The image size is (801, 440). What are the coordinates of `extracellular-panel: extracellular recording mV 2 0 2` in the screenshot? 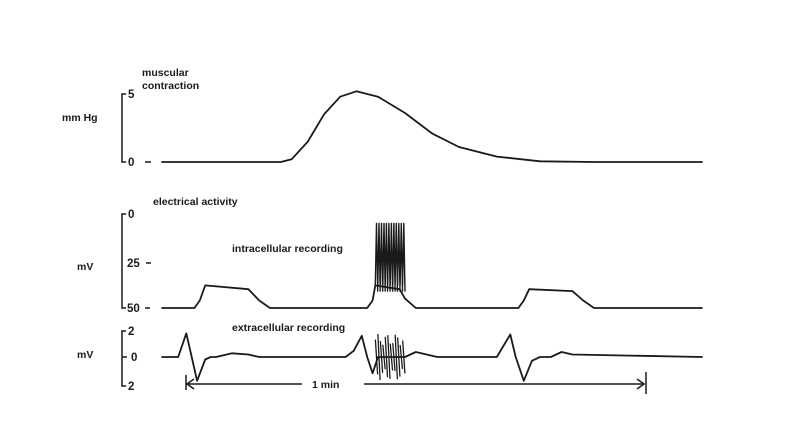 It's located at (390, 357).